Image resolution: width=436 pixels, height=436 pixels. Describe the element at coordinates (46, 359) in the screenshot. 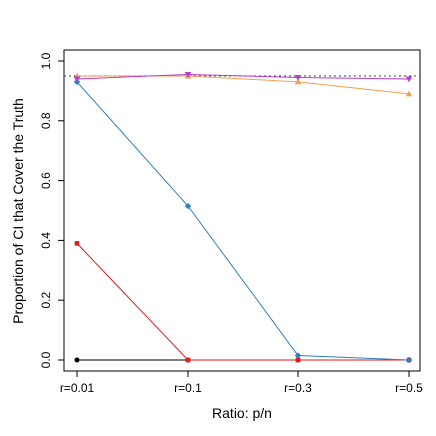

I see `y-tick-label: 0.0` at that location.